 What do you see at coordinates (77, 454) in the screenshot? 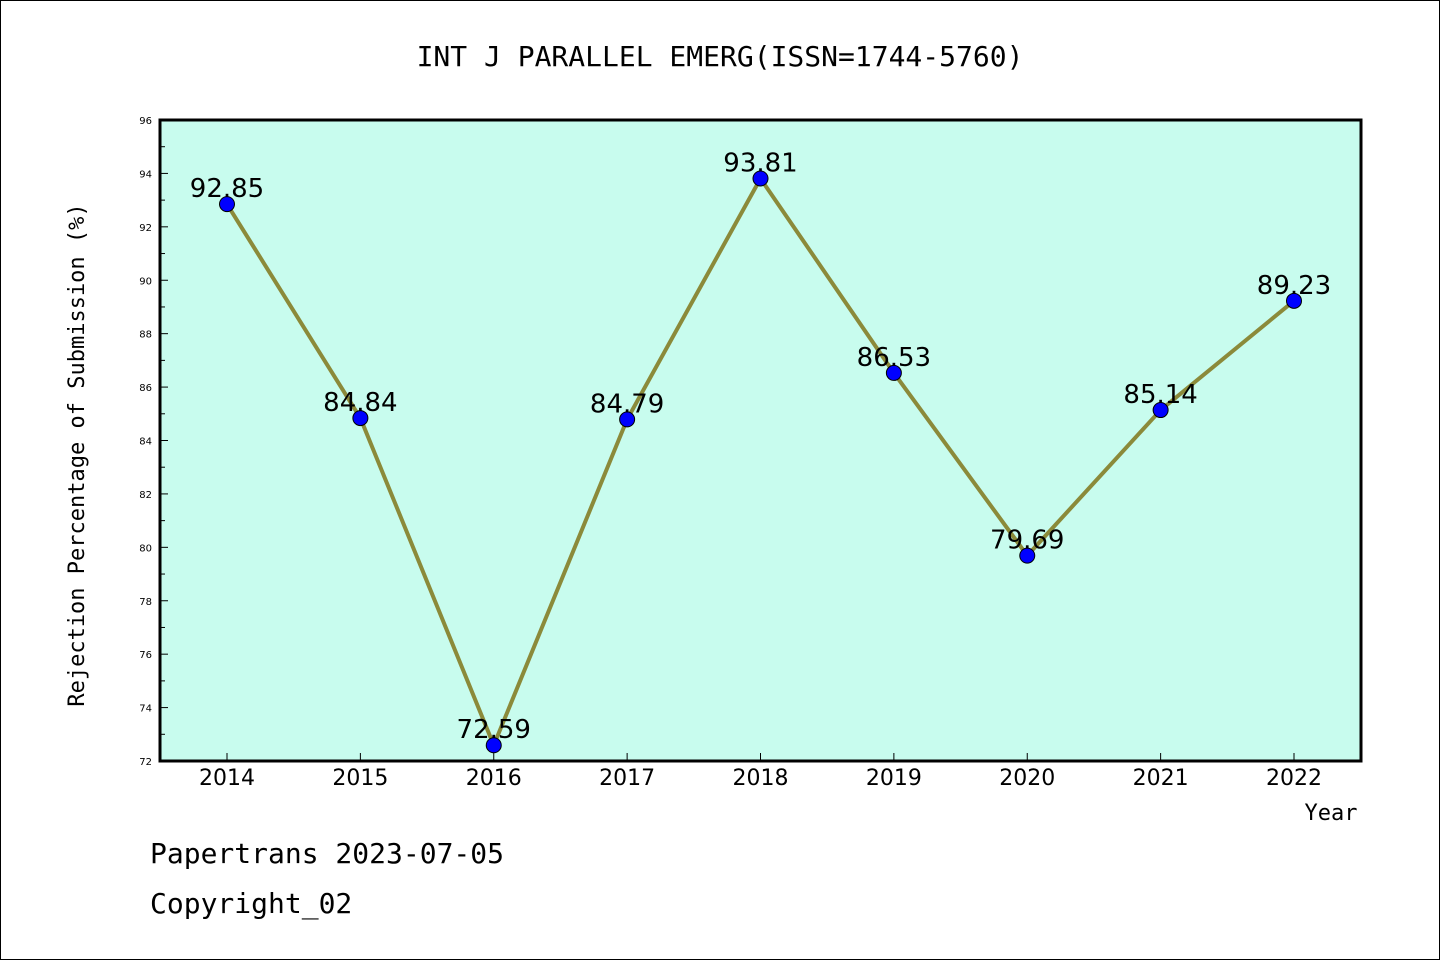
I see `y-axis-label: Rejection Percentage of Submission (%)` at bounding box center [77, 454].